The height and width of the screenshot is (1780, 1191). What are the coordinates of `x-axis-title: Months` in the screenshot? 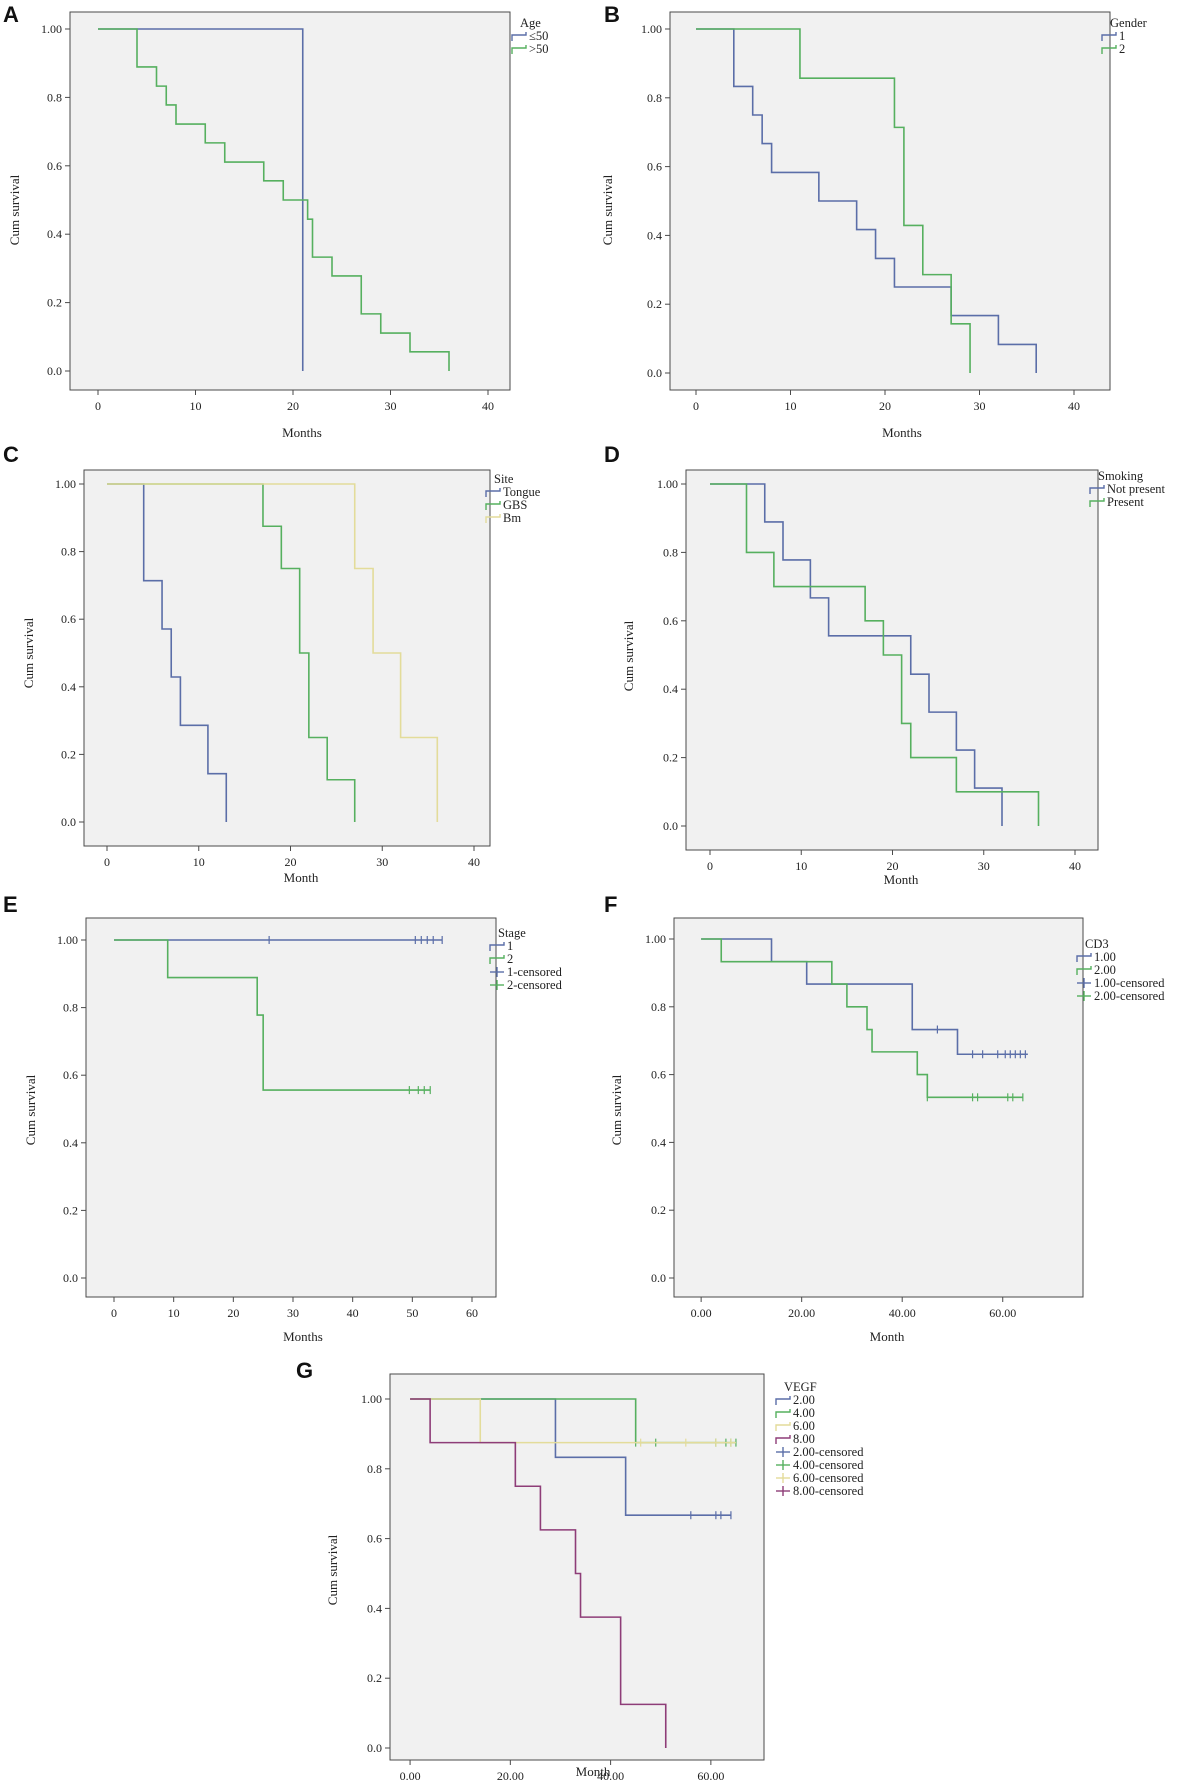 It's located at (902, 432).